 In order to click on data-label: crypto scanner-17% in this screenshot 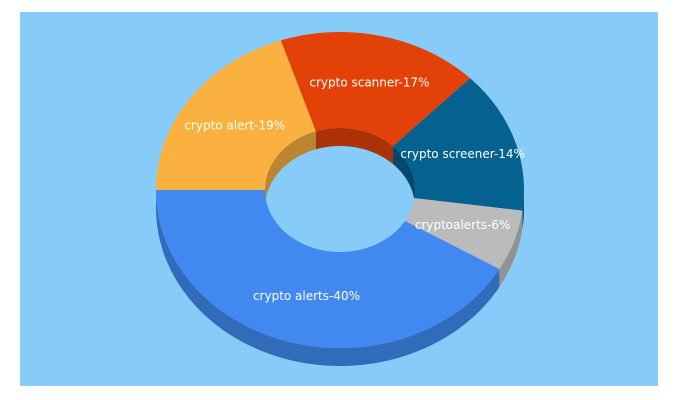, I will do `click(369, 82)`.